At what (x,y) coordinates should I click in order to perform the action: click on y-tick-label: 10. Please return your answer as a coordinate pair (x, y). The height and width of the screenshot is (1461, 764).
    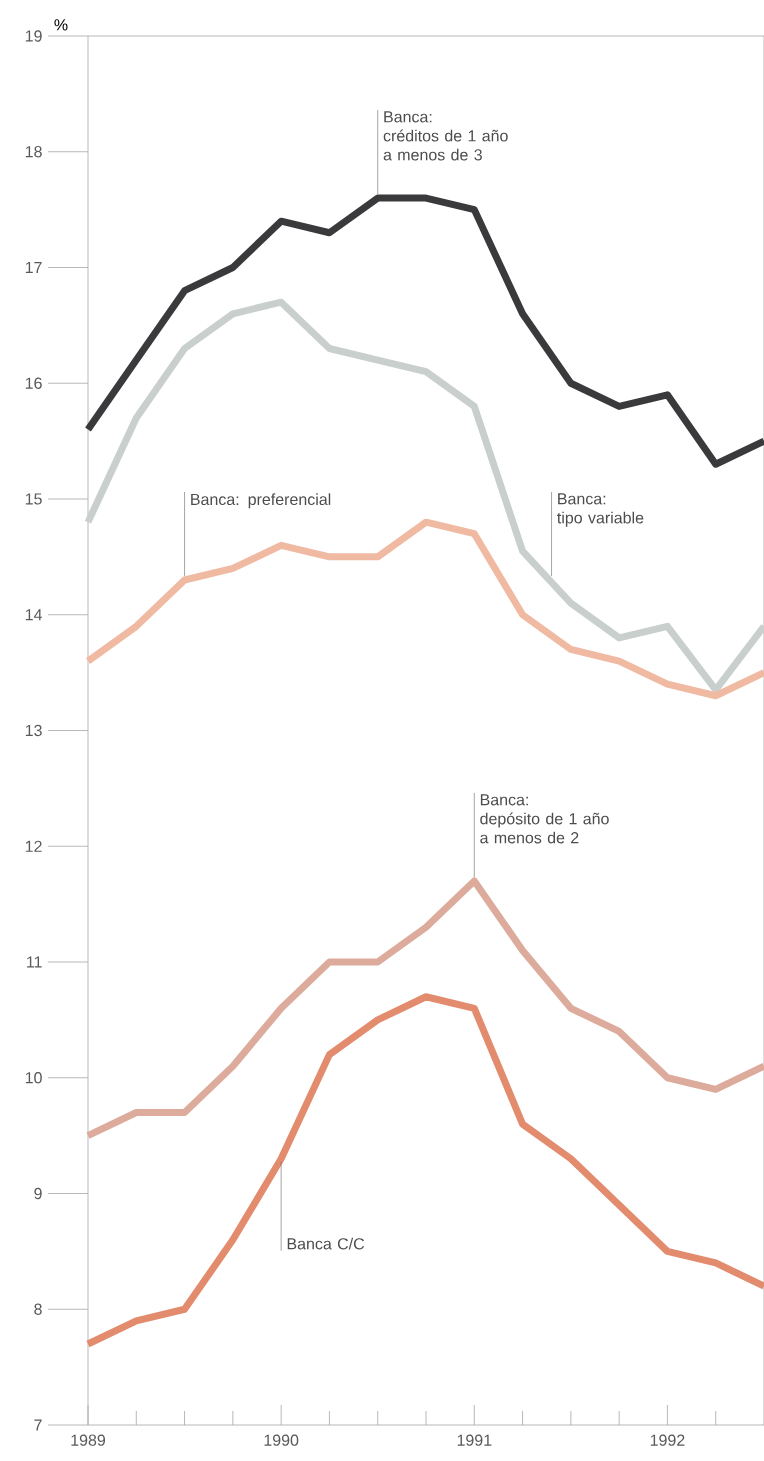
    Looking at the image, I should click on (33, 1078).